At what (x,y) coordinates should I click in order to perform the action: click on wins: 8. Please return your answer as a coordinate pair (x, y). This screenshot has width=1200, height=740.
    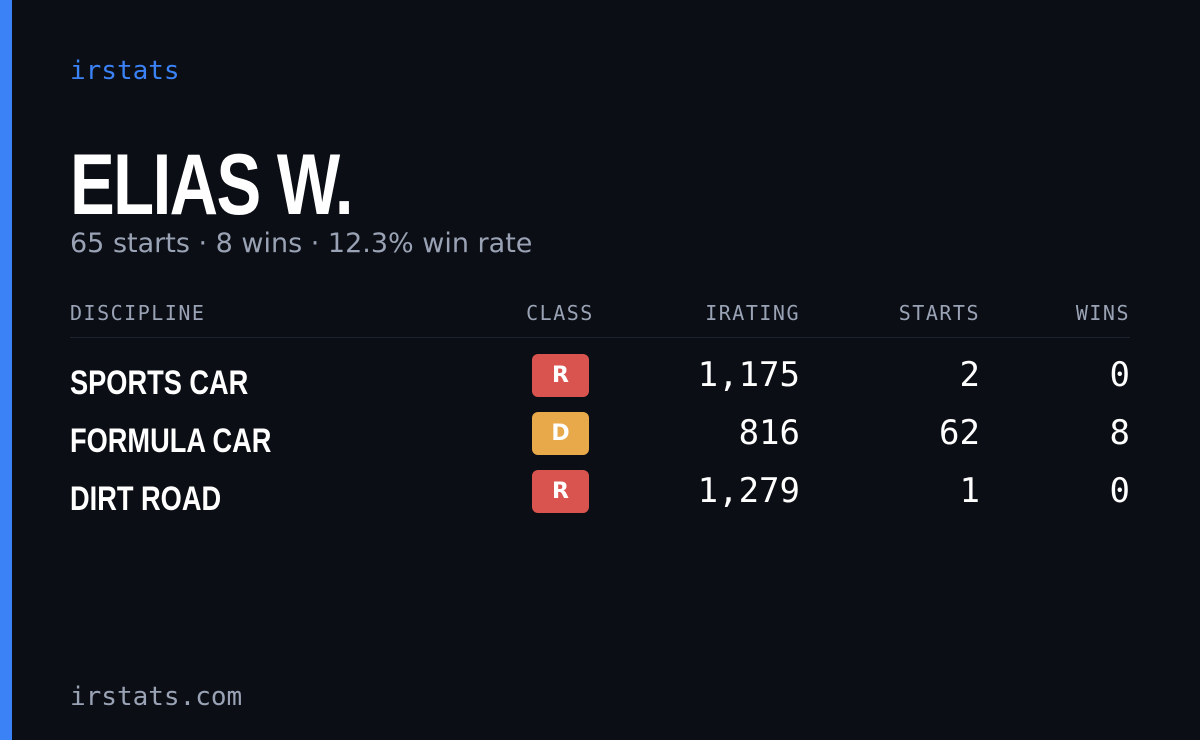
    Looking at the image, I should click on (1119, 433).